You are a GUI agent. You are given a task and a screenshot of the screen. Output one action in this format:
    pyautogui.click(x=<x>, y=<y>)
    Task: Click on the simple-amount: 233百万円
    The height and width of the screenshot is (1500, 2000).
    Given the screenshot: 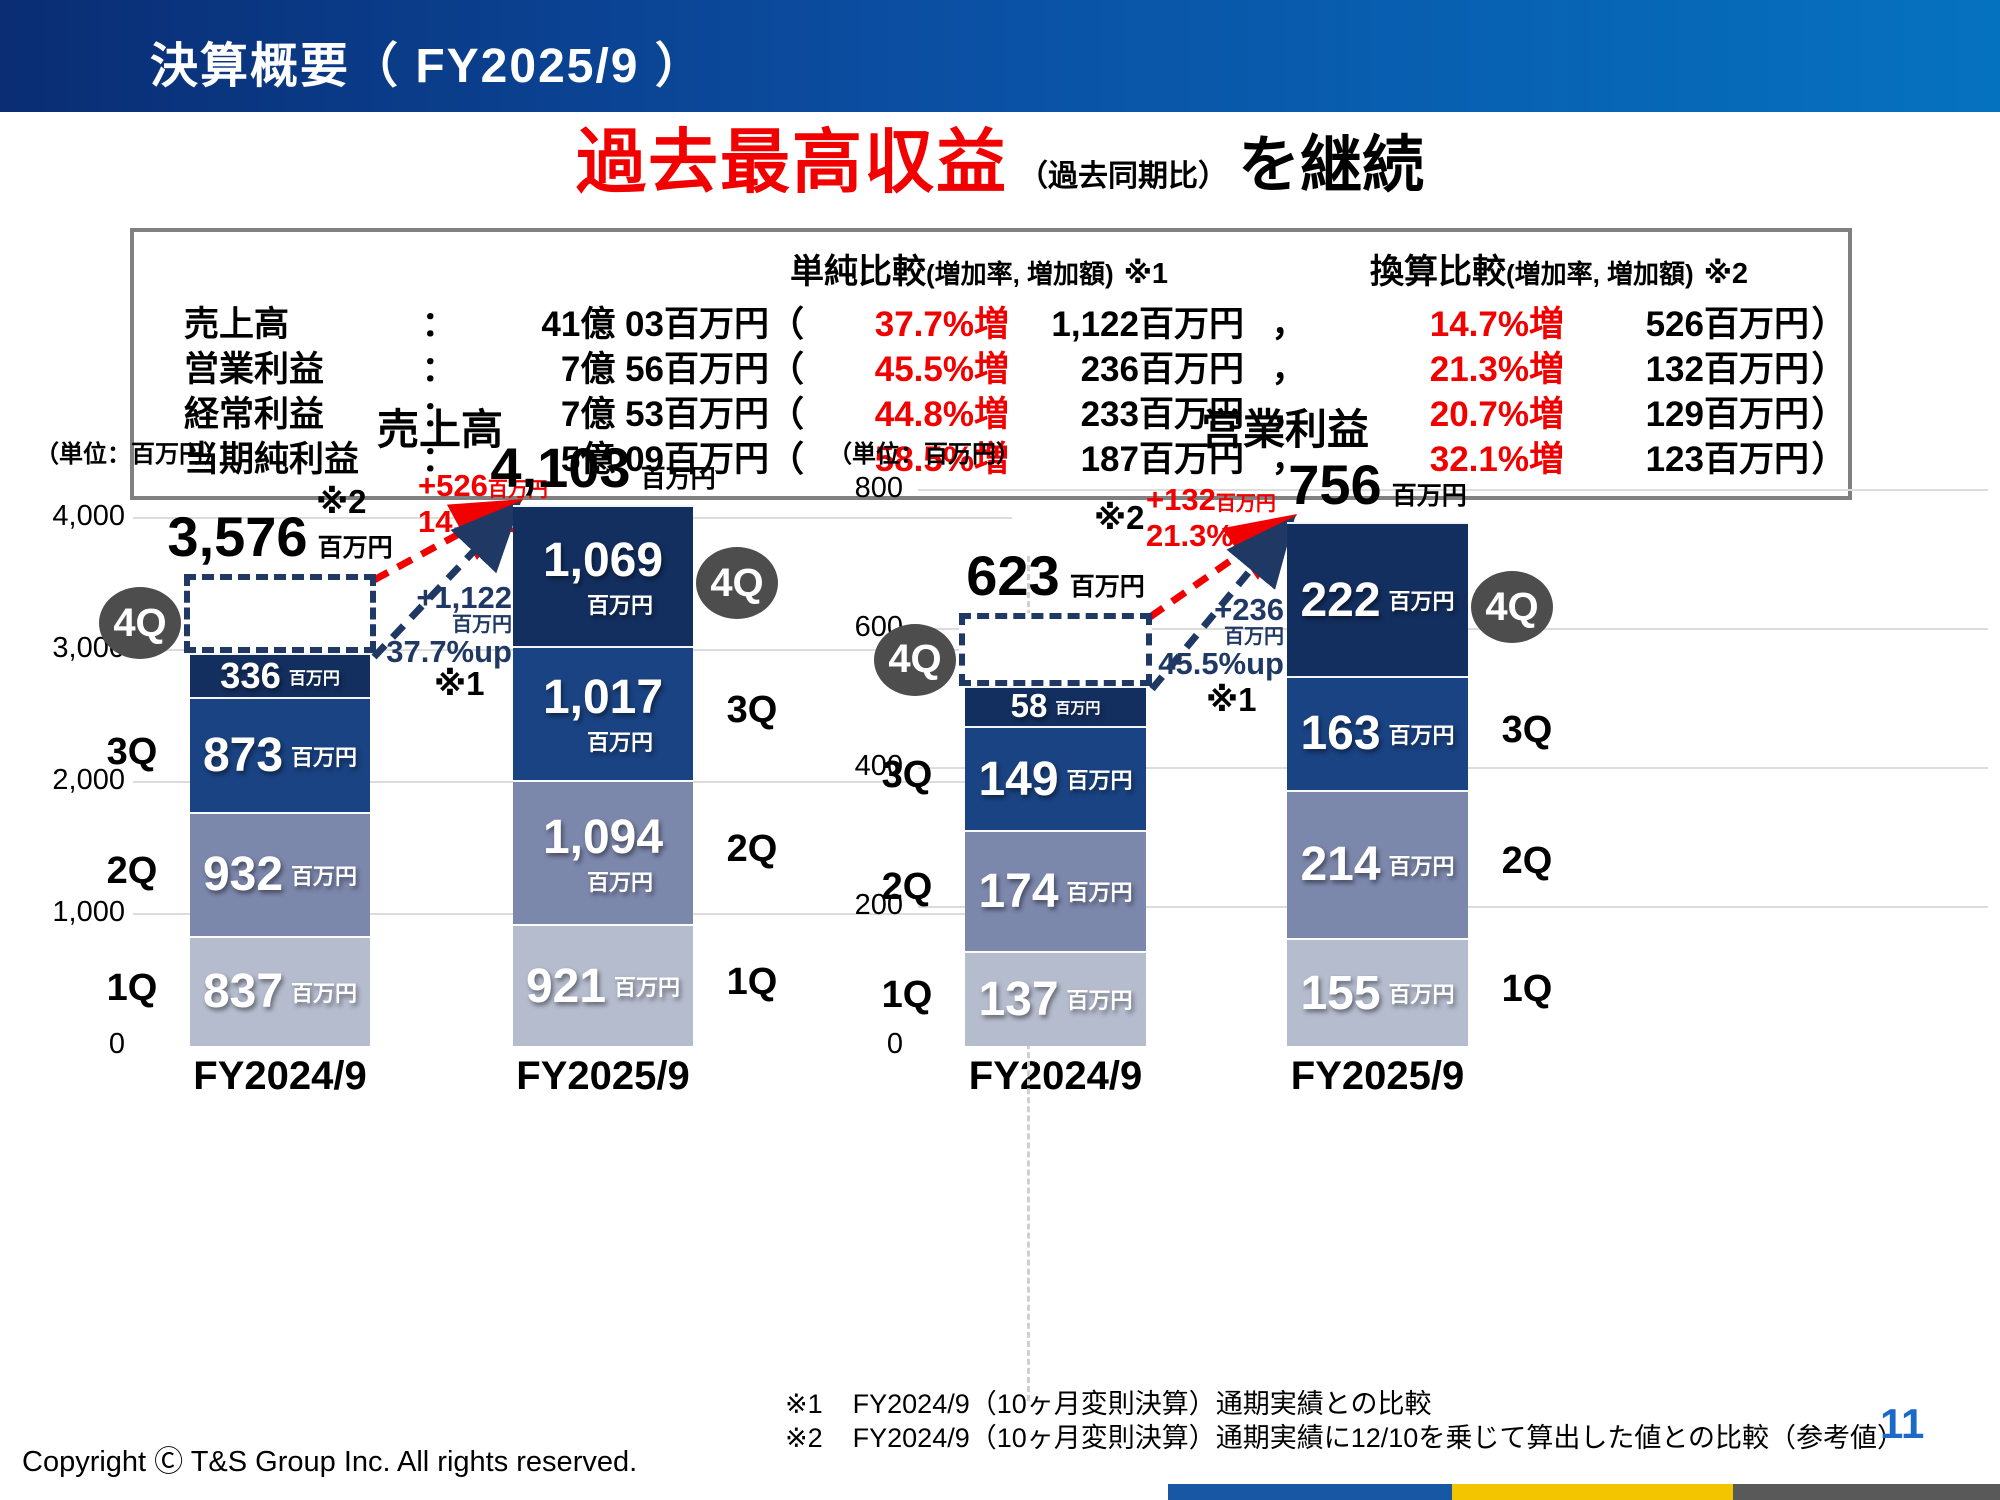 What is the action you would take?
    pyautogui.click(x=1162, y=414)
    